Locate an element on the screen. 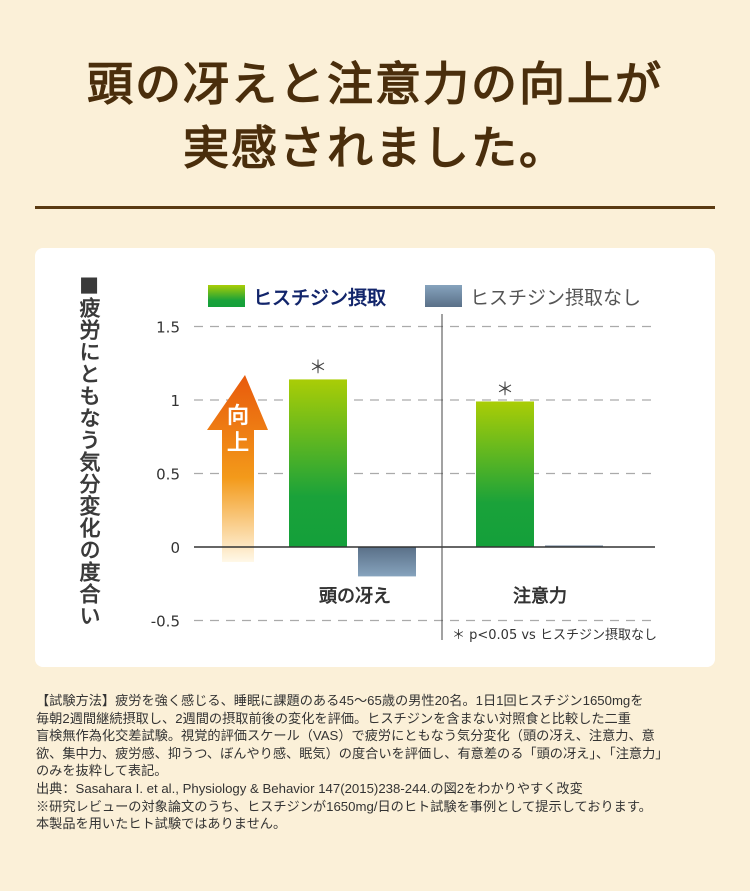  y-tick-label: -0.5 is located at coordinates (165, 622).